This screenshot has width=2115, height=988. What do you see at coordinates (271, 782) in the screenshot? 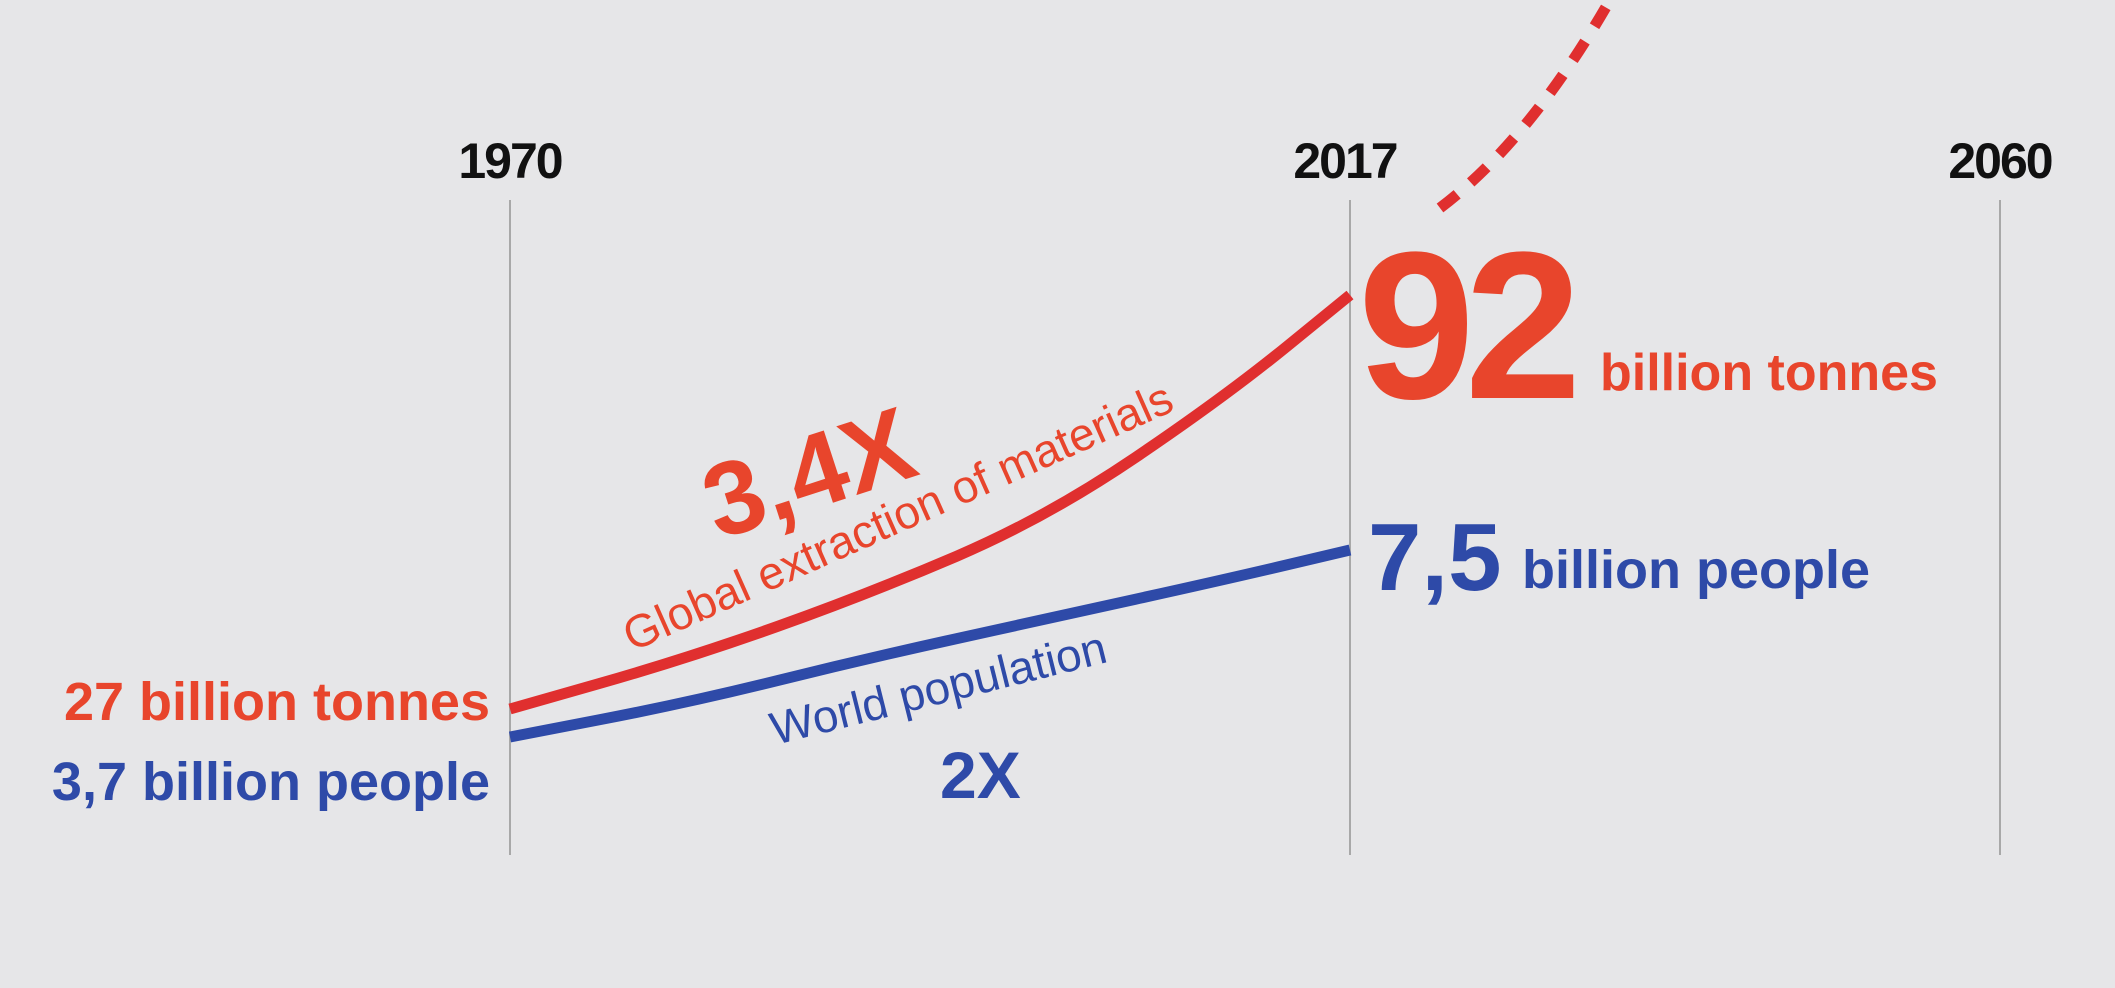
I see `population-start-label: 3,7 billion people` at bounding box center [271, 782].